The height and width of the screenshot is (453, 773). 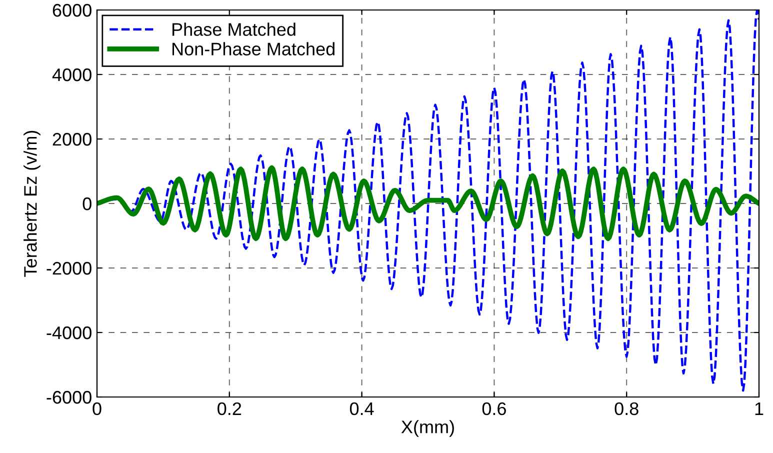 I want to click on x-tick-label: 0.6, so click(x=494, y=409).